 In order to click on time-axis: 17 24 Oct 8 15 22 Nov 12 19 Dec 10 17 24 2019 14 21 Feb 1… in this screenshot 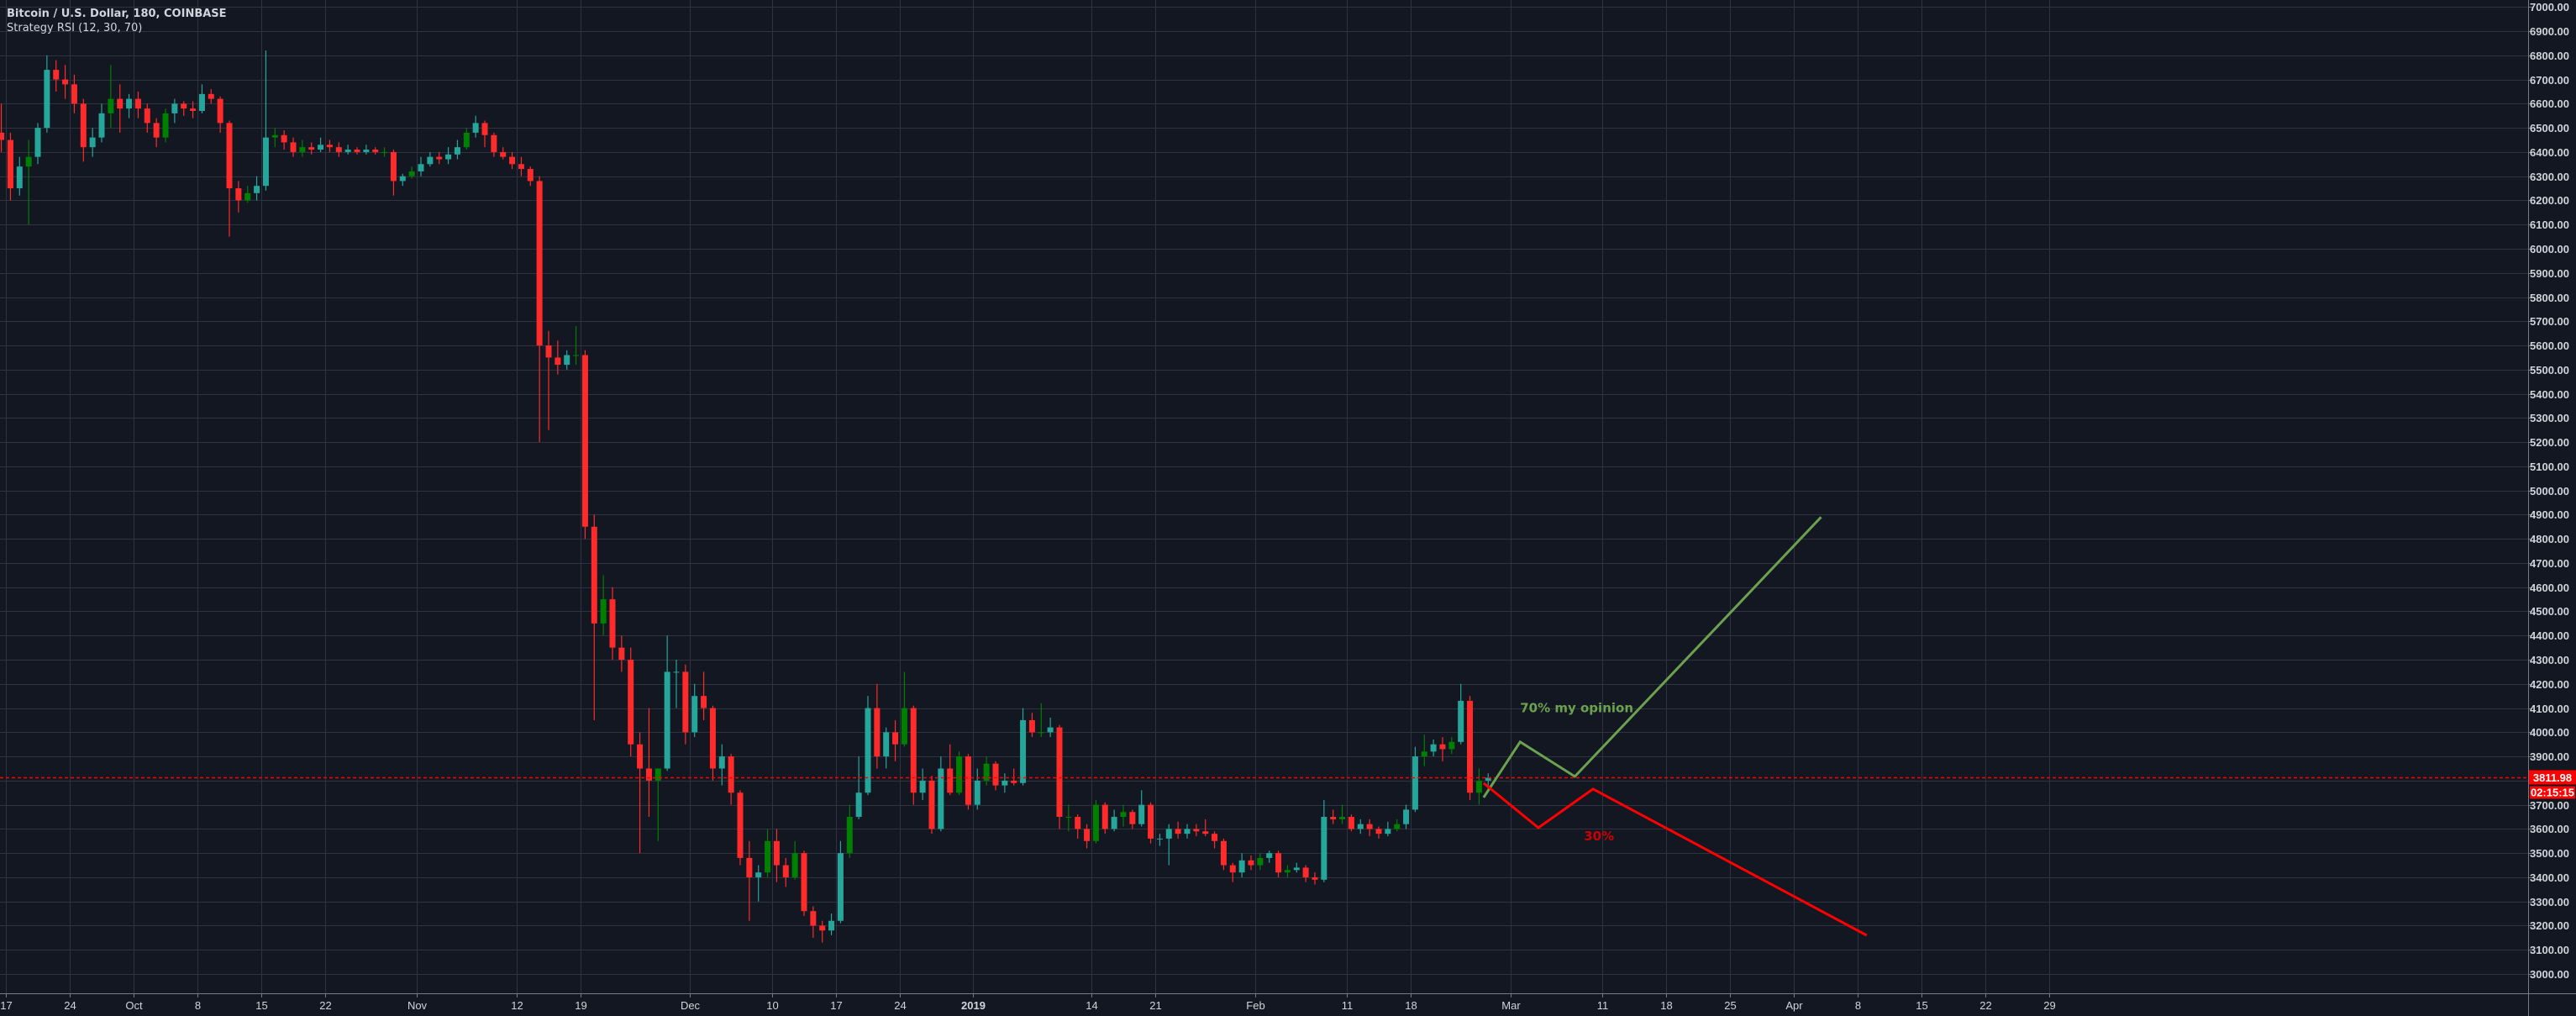, I will do `click(1028, 1003)`.